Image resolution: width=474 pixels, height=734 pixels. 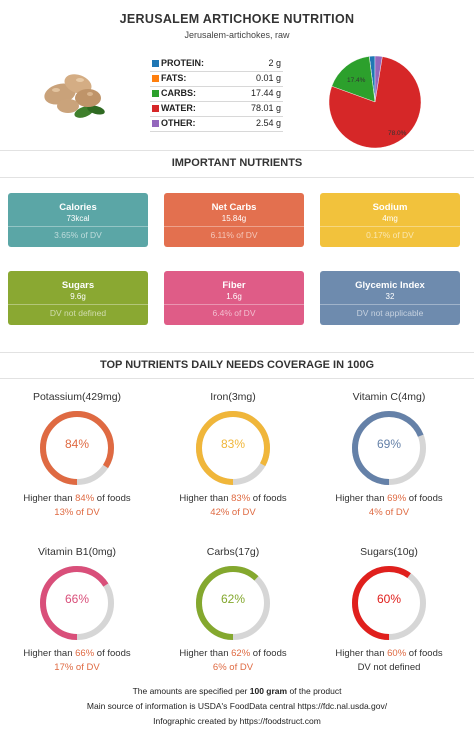 What do you see at coordinates (237, 163) in the screenshot?
I see `important-nutrients-heading: IMPORTANT NUTRIENTS` at bounding box center [237, 163].